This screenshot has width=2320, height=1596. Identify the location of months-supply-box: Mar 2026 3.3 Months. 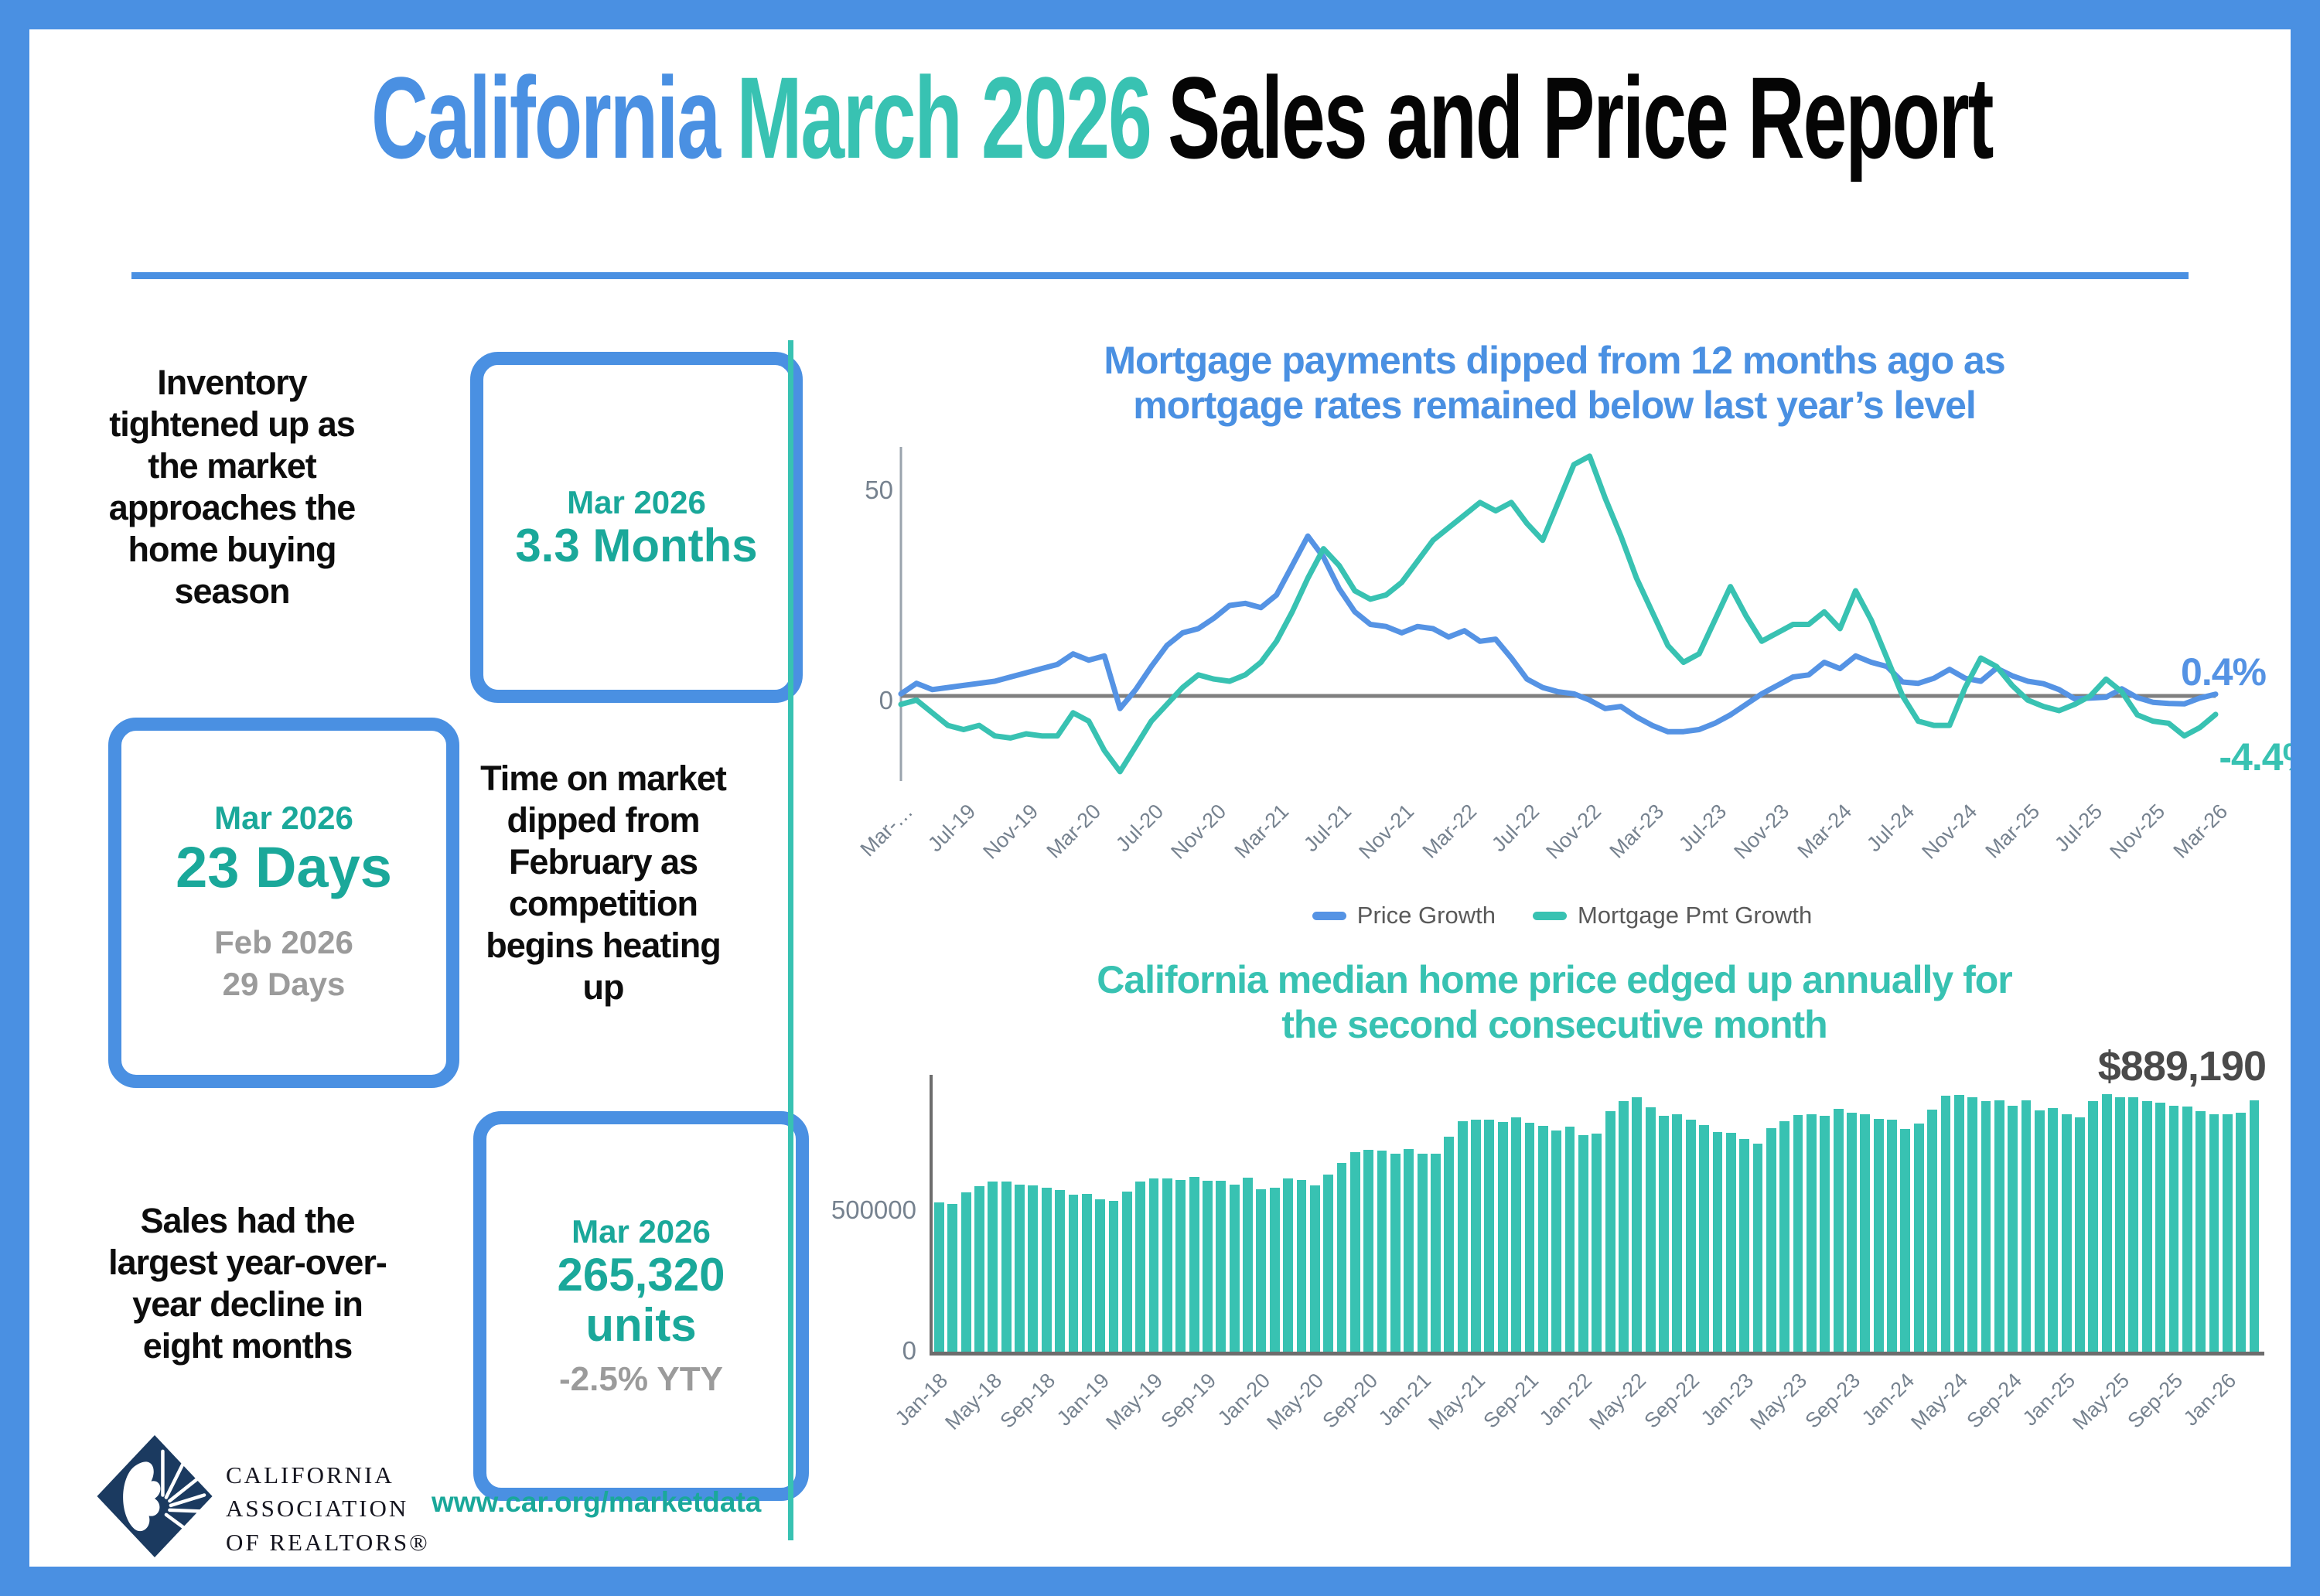
(636, 527).